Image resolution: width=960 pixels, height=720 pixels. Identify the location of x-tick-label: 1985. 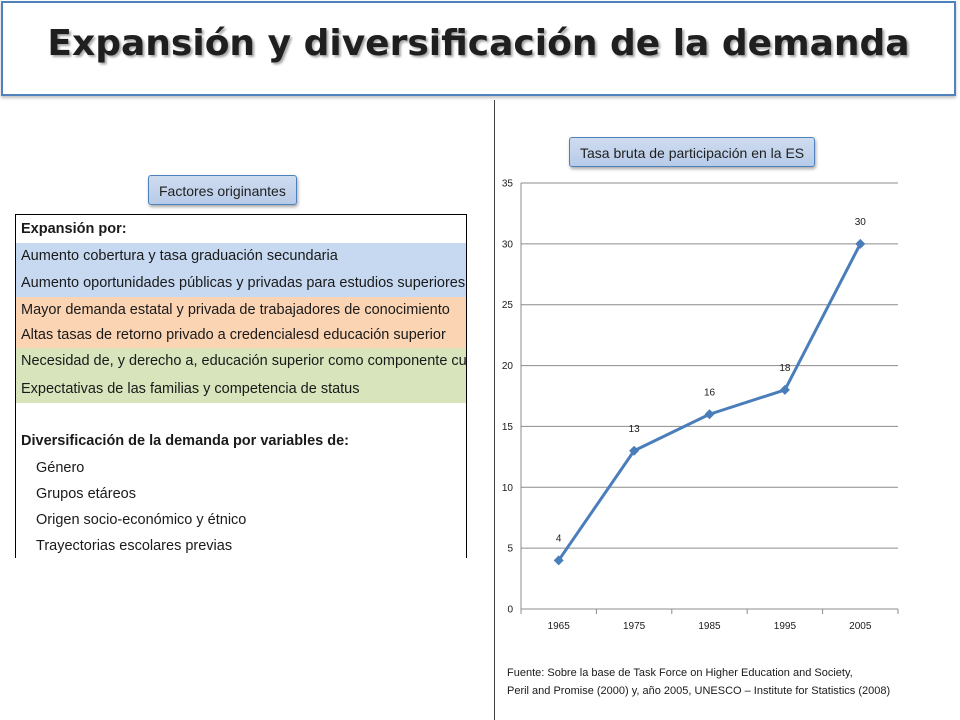
(709, 626).